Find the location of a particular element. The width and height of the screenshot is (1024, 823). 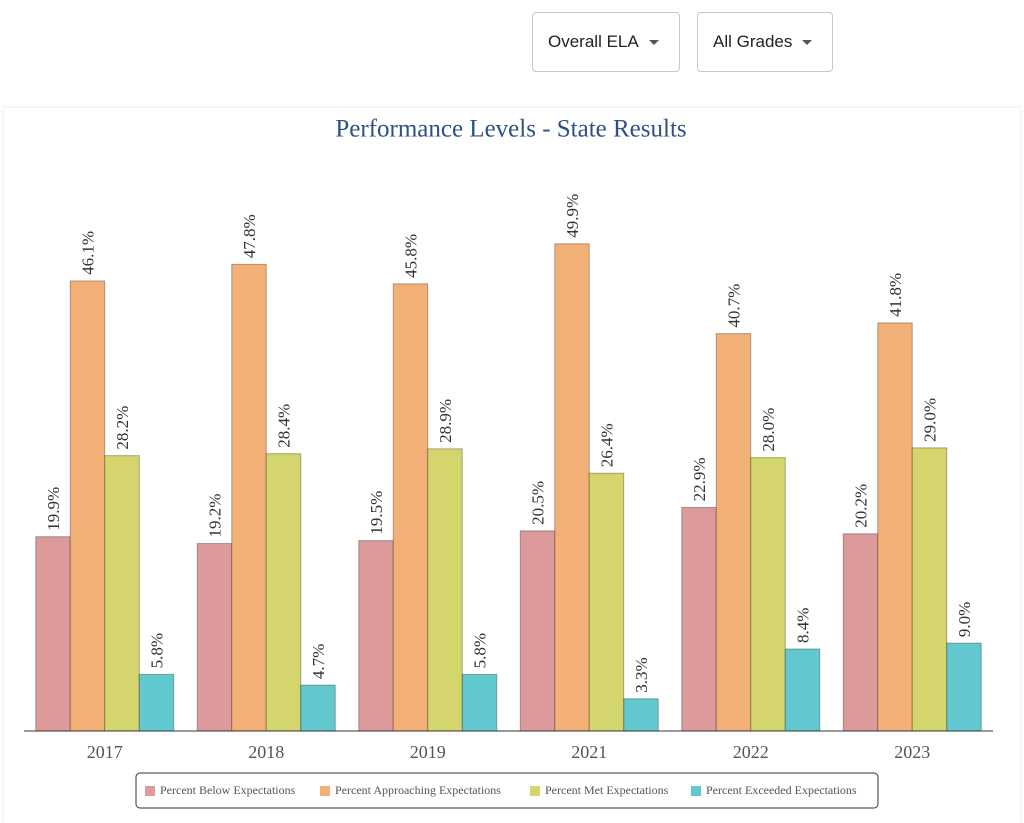

value-label: 28.4% is located at coordinates (284, 426).